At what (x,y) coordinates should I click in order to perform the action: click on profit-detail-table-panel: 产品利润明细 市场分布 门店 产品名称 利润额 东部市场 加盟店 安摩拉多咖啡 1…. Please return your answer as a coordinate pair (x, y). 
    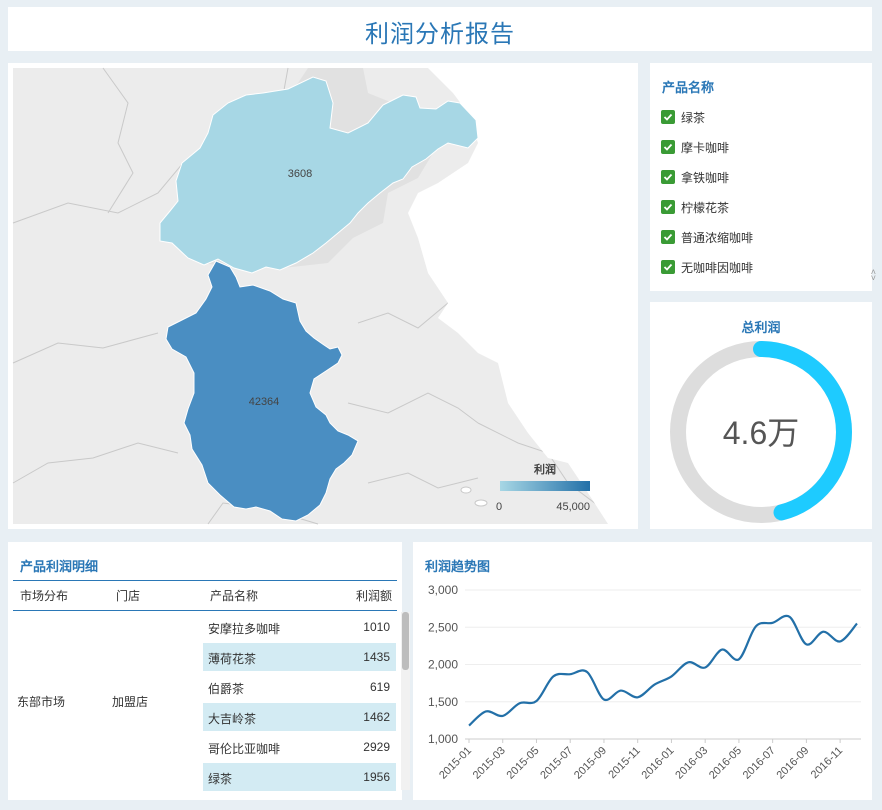
    Looking at the image, I should click on (209, 671).